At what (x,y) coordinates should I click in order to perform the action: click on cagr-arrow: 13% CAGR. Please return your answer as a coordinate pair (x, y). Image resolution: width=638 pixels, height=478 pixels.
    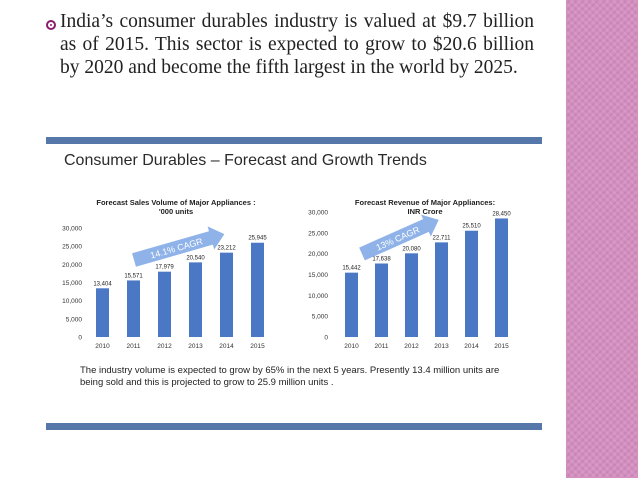
    Looking at the image, I should click on (399, 237).